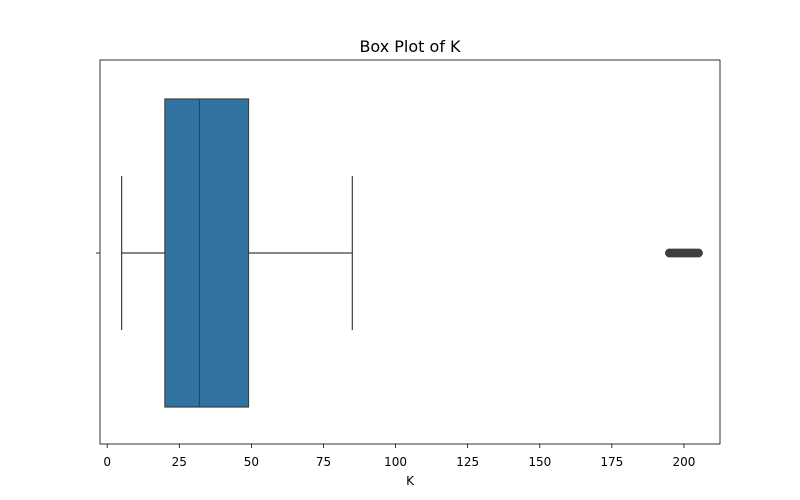 This screenshot has height=500, width=800. What do you see at coordinates (323, 462) in the screenshot?
I see `x-tick-label: 75` at bounding box center [323, 462].